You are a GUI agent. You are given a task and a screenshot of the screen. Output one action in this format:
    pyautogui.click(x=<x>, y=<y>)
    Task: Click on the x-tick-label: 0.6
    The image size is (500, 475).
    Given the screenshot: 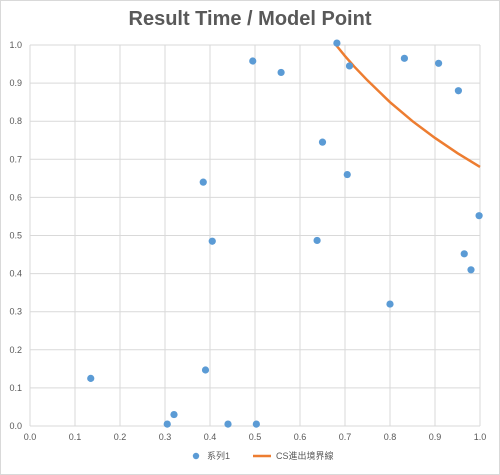 What is the action you would take?
    pyautogui.click(x=300, y=437)
    